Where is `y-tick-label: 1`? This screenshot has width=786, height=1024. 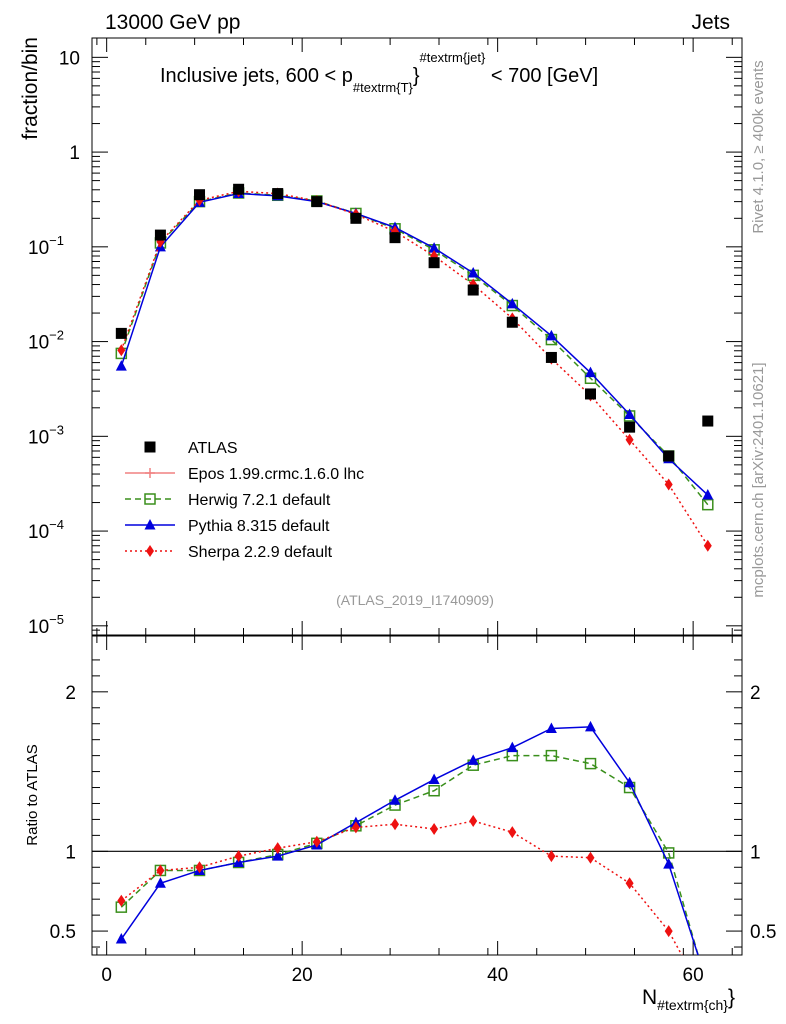
y-tick-label: 1 is located at coordinates (74, 153).